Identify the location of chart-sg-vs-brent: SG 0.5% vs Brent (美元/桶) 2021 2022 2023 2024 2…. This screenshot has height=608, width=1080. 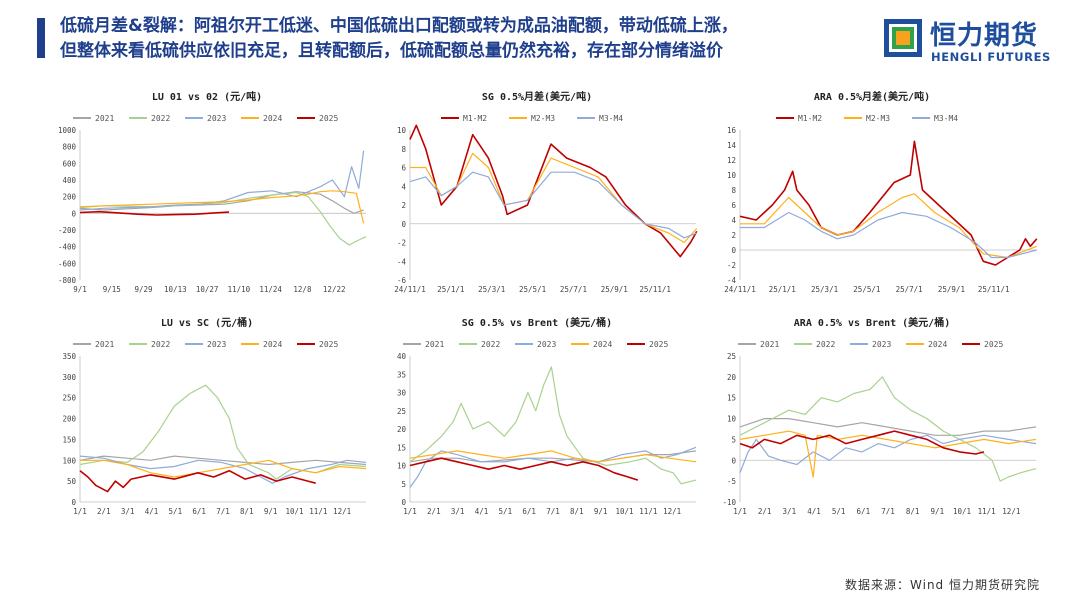
(537, 418).